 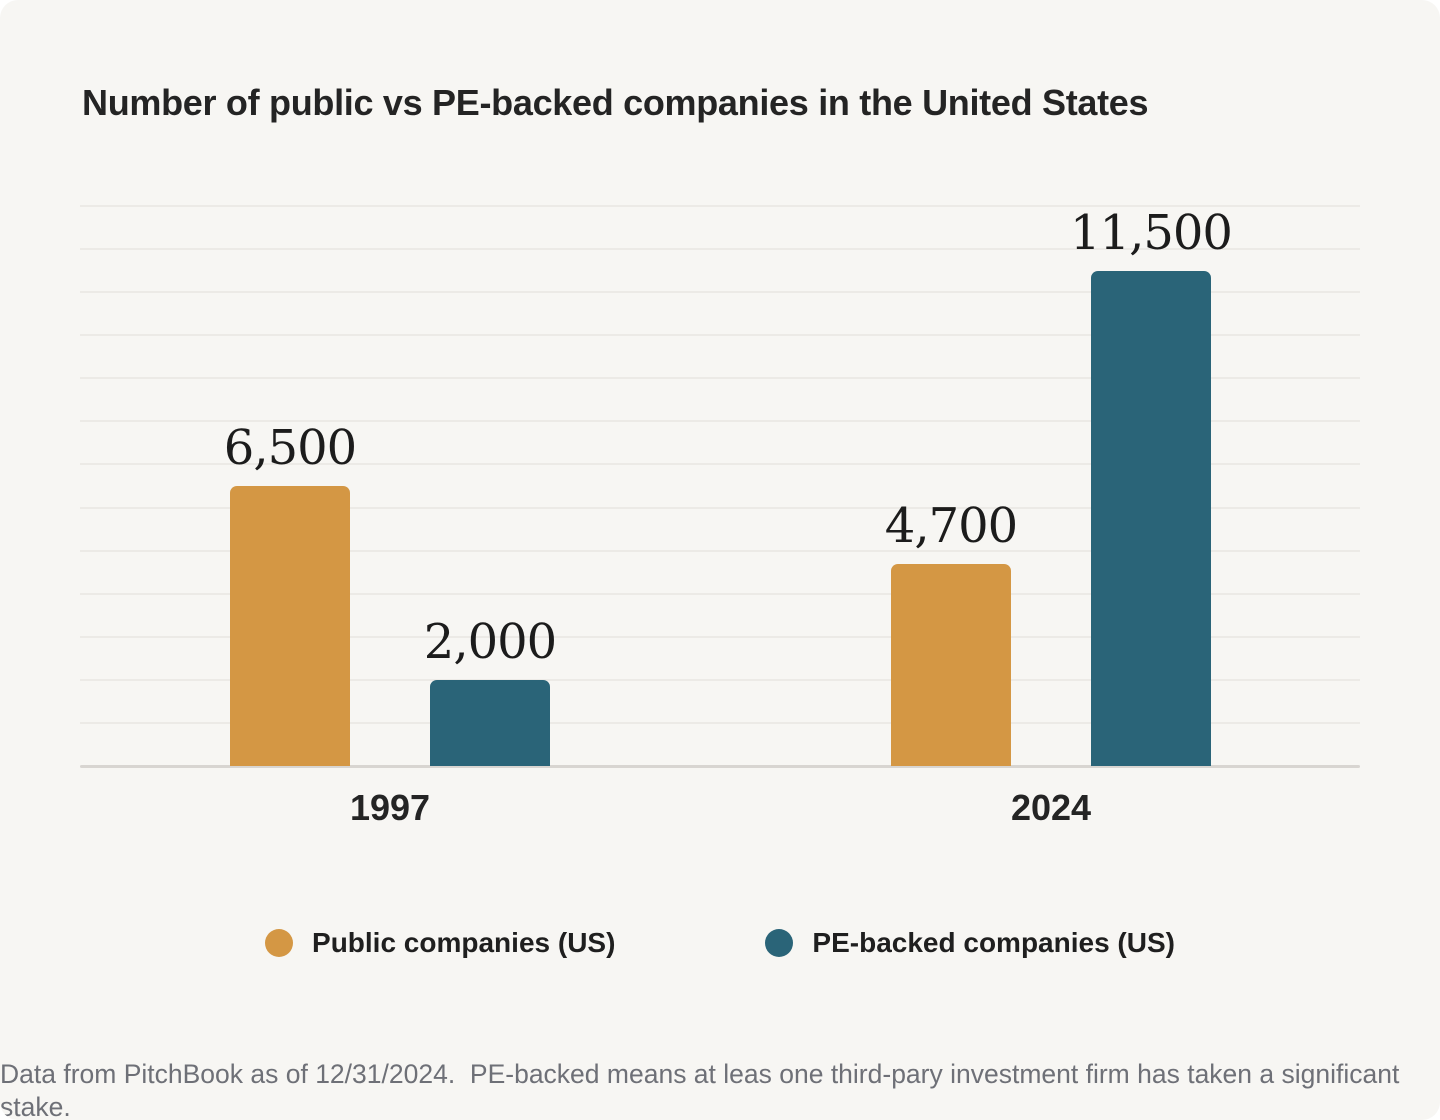 I want to click on x-axis-label-2024: 2024, so click(x=1051, y=807).